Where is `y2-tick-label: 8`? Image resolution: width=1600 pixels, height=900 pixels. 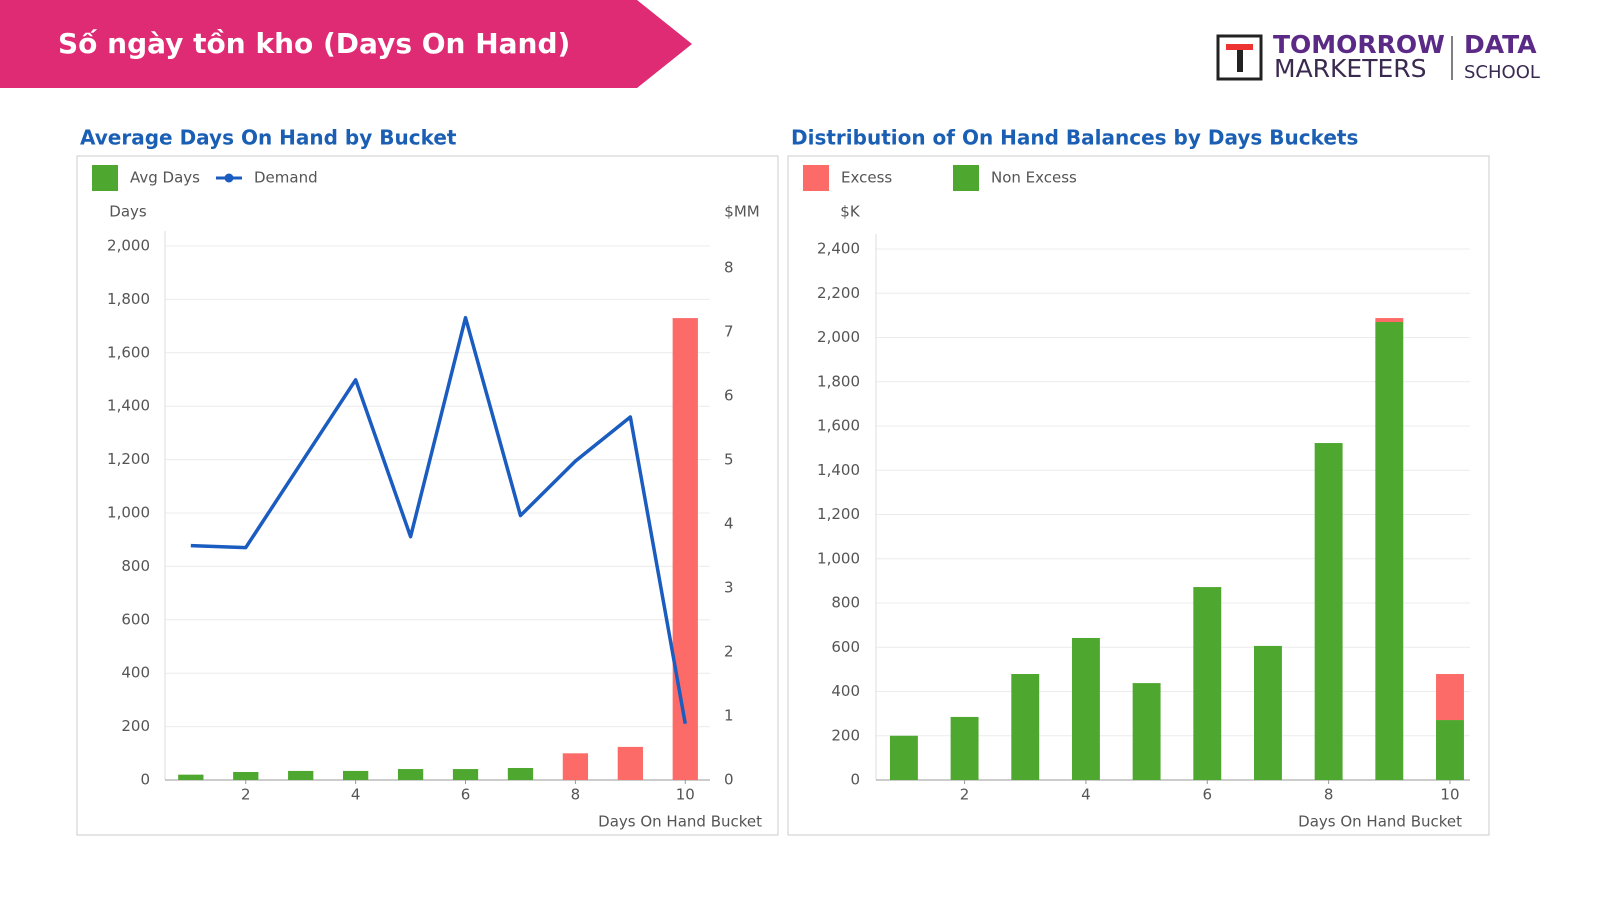 y2-tick-label: 8 is located at coordinates (729, 267).